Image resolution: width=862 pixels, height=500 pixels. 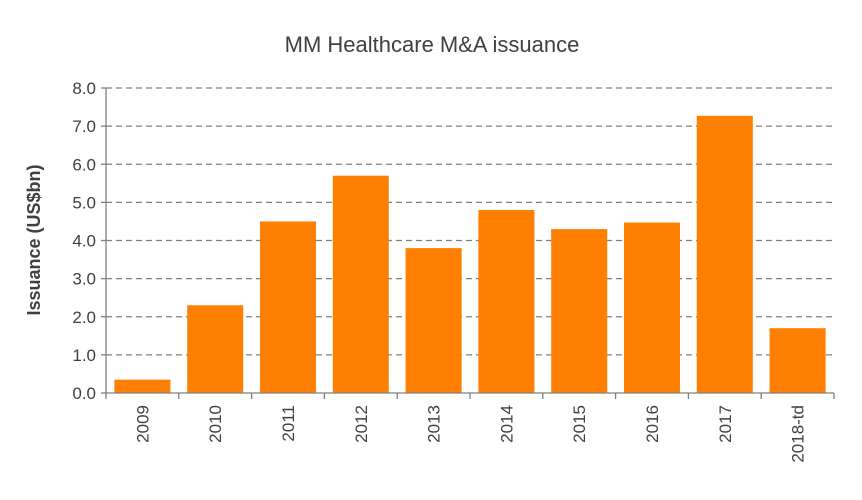 I want to click on y-tick-label: 0.0, so click(x=84, y=393).